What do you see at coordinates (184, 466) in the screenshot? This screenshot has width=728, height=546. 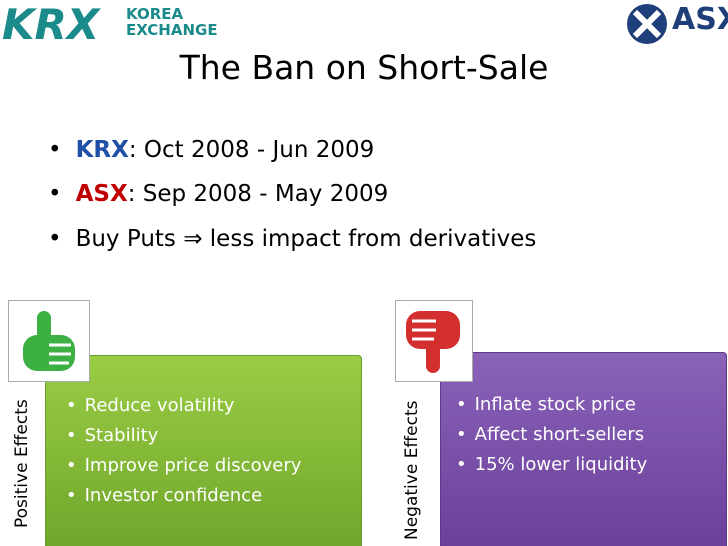 I see `panel-item: Improve price discovery` at bounding box center [184, 466].